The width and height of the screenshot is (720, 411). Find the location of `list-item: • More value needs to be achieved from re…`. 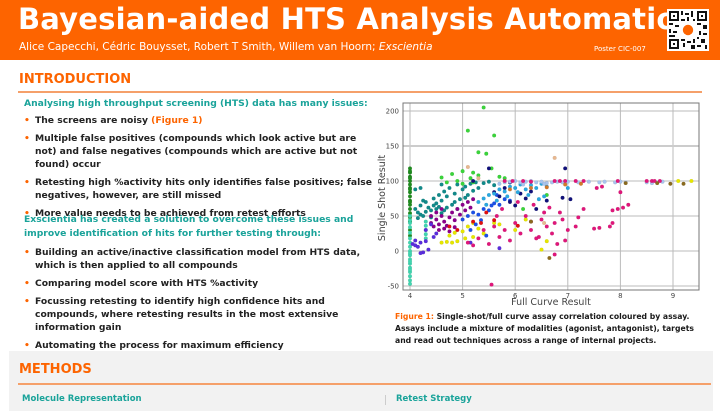

list-item: • More value needs to be achieved from re… is located at coordinates (165, 213).